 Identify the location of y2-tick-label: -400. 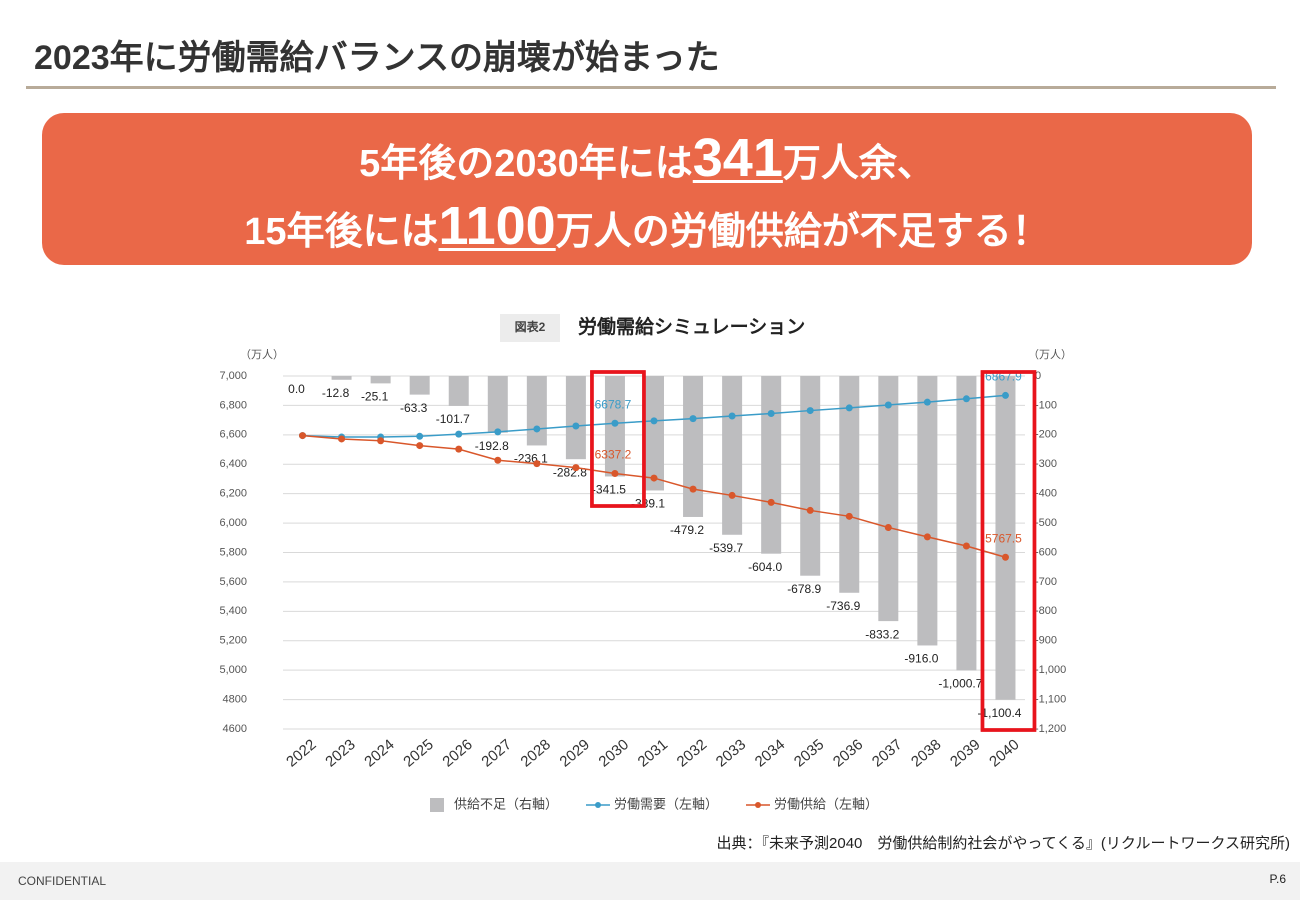
(1046, 494).